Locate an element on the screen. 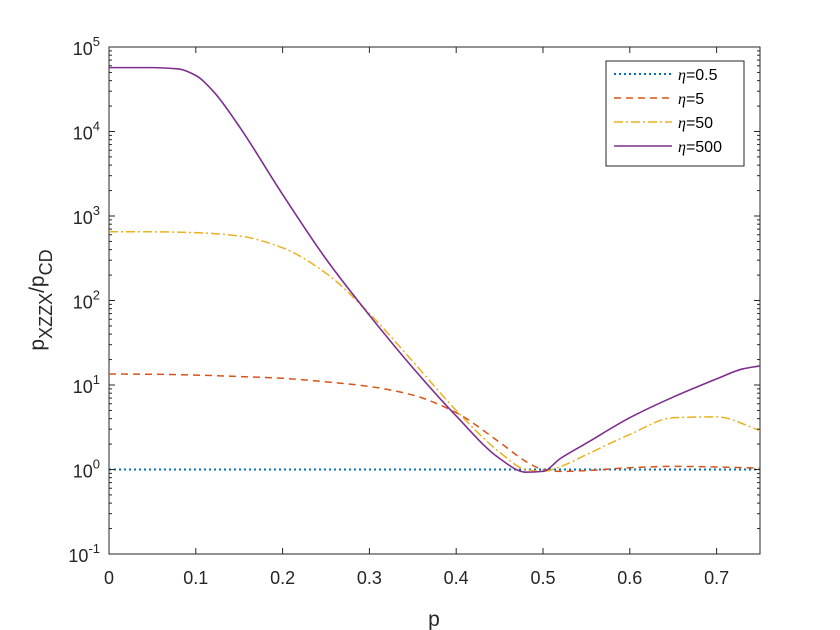 The width and height of the screenshot is (840, 630). x-tick-label: 0.5 is located at coordinates (542, 578).